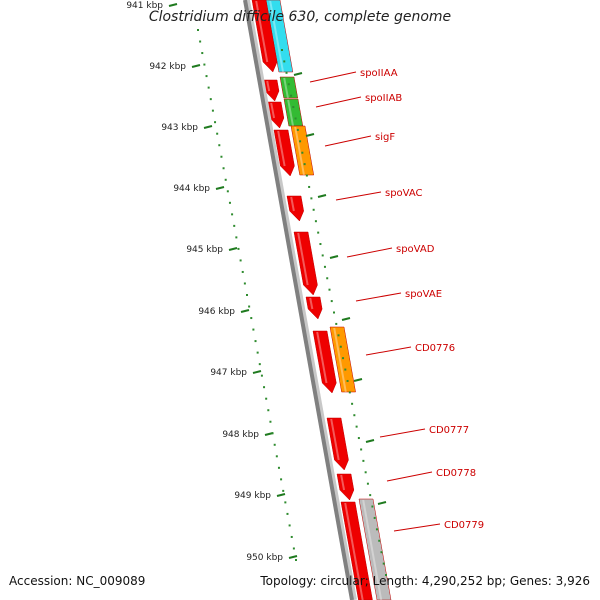  I want to click on gene-label: spoVAD, so click(415, 249).